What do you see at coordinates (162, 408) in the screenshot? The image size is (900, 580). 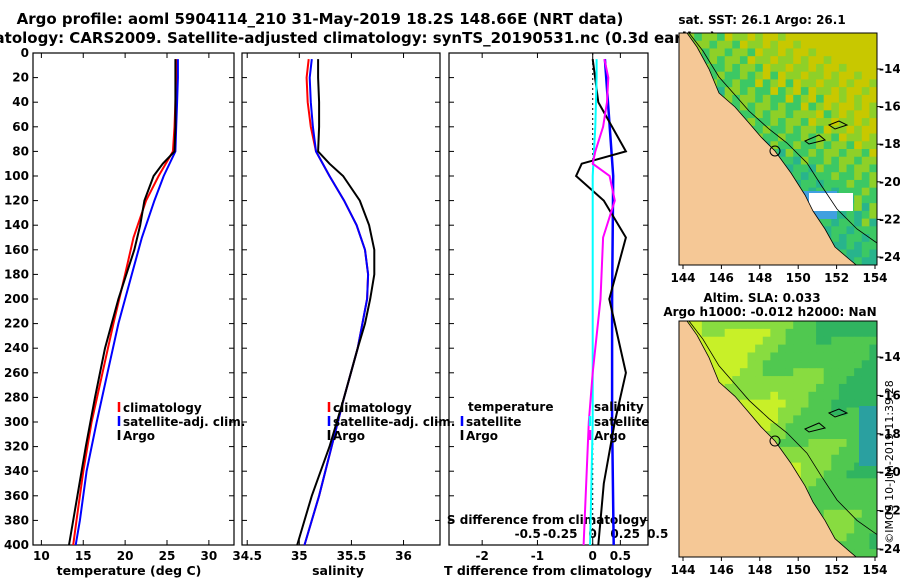 I see `temperature-legend-climatology: climatology` at bounding box center [162, 408].